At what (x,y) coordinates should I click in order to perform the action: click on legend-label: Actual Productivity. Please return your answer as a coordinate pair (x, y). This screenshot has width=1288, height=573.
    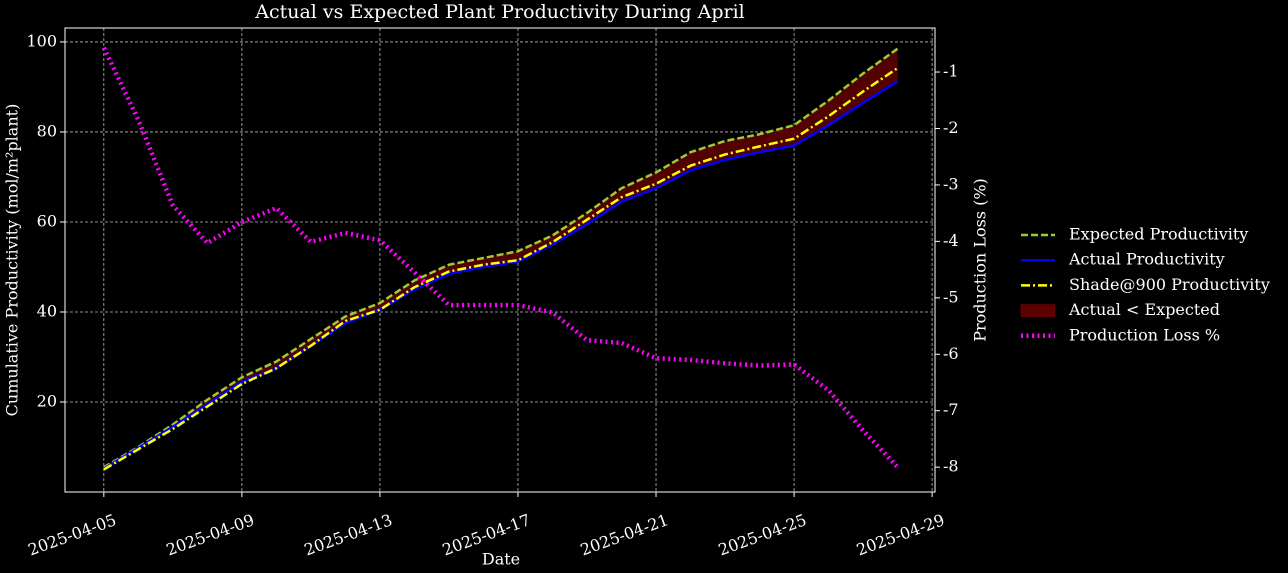
    Looking at the image, I should click on (1146, 259).